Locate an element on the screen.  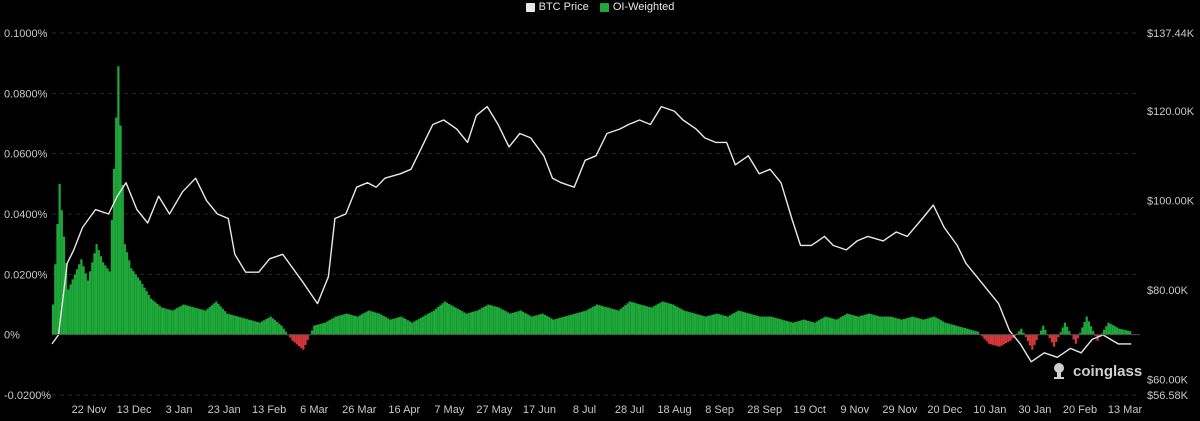
x-tick-label: 26 Mar is located at coordinates (359, 410).